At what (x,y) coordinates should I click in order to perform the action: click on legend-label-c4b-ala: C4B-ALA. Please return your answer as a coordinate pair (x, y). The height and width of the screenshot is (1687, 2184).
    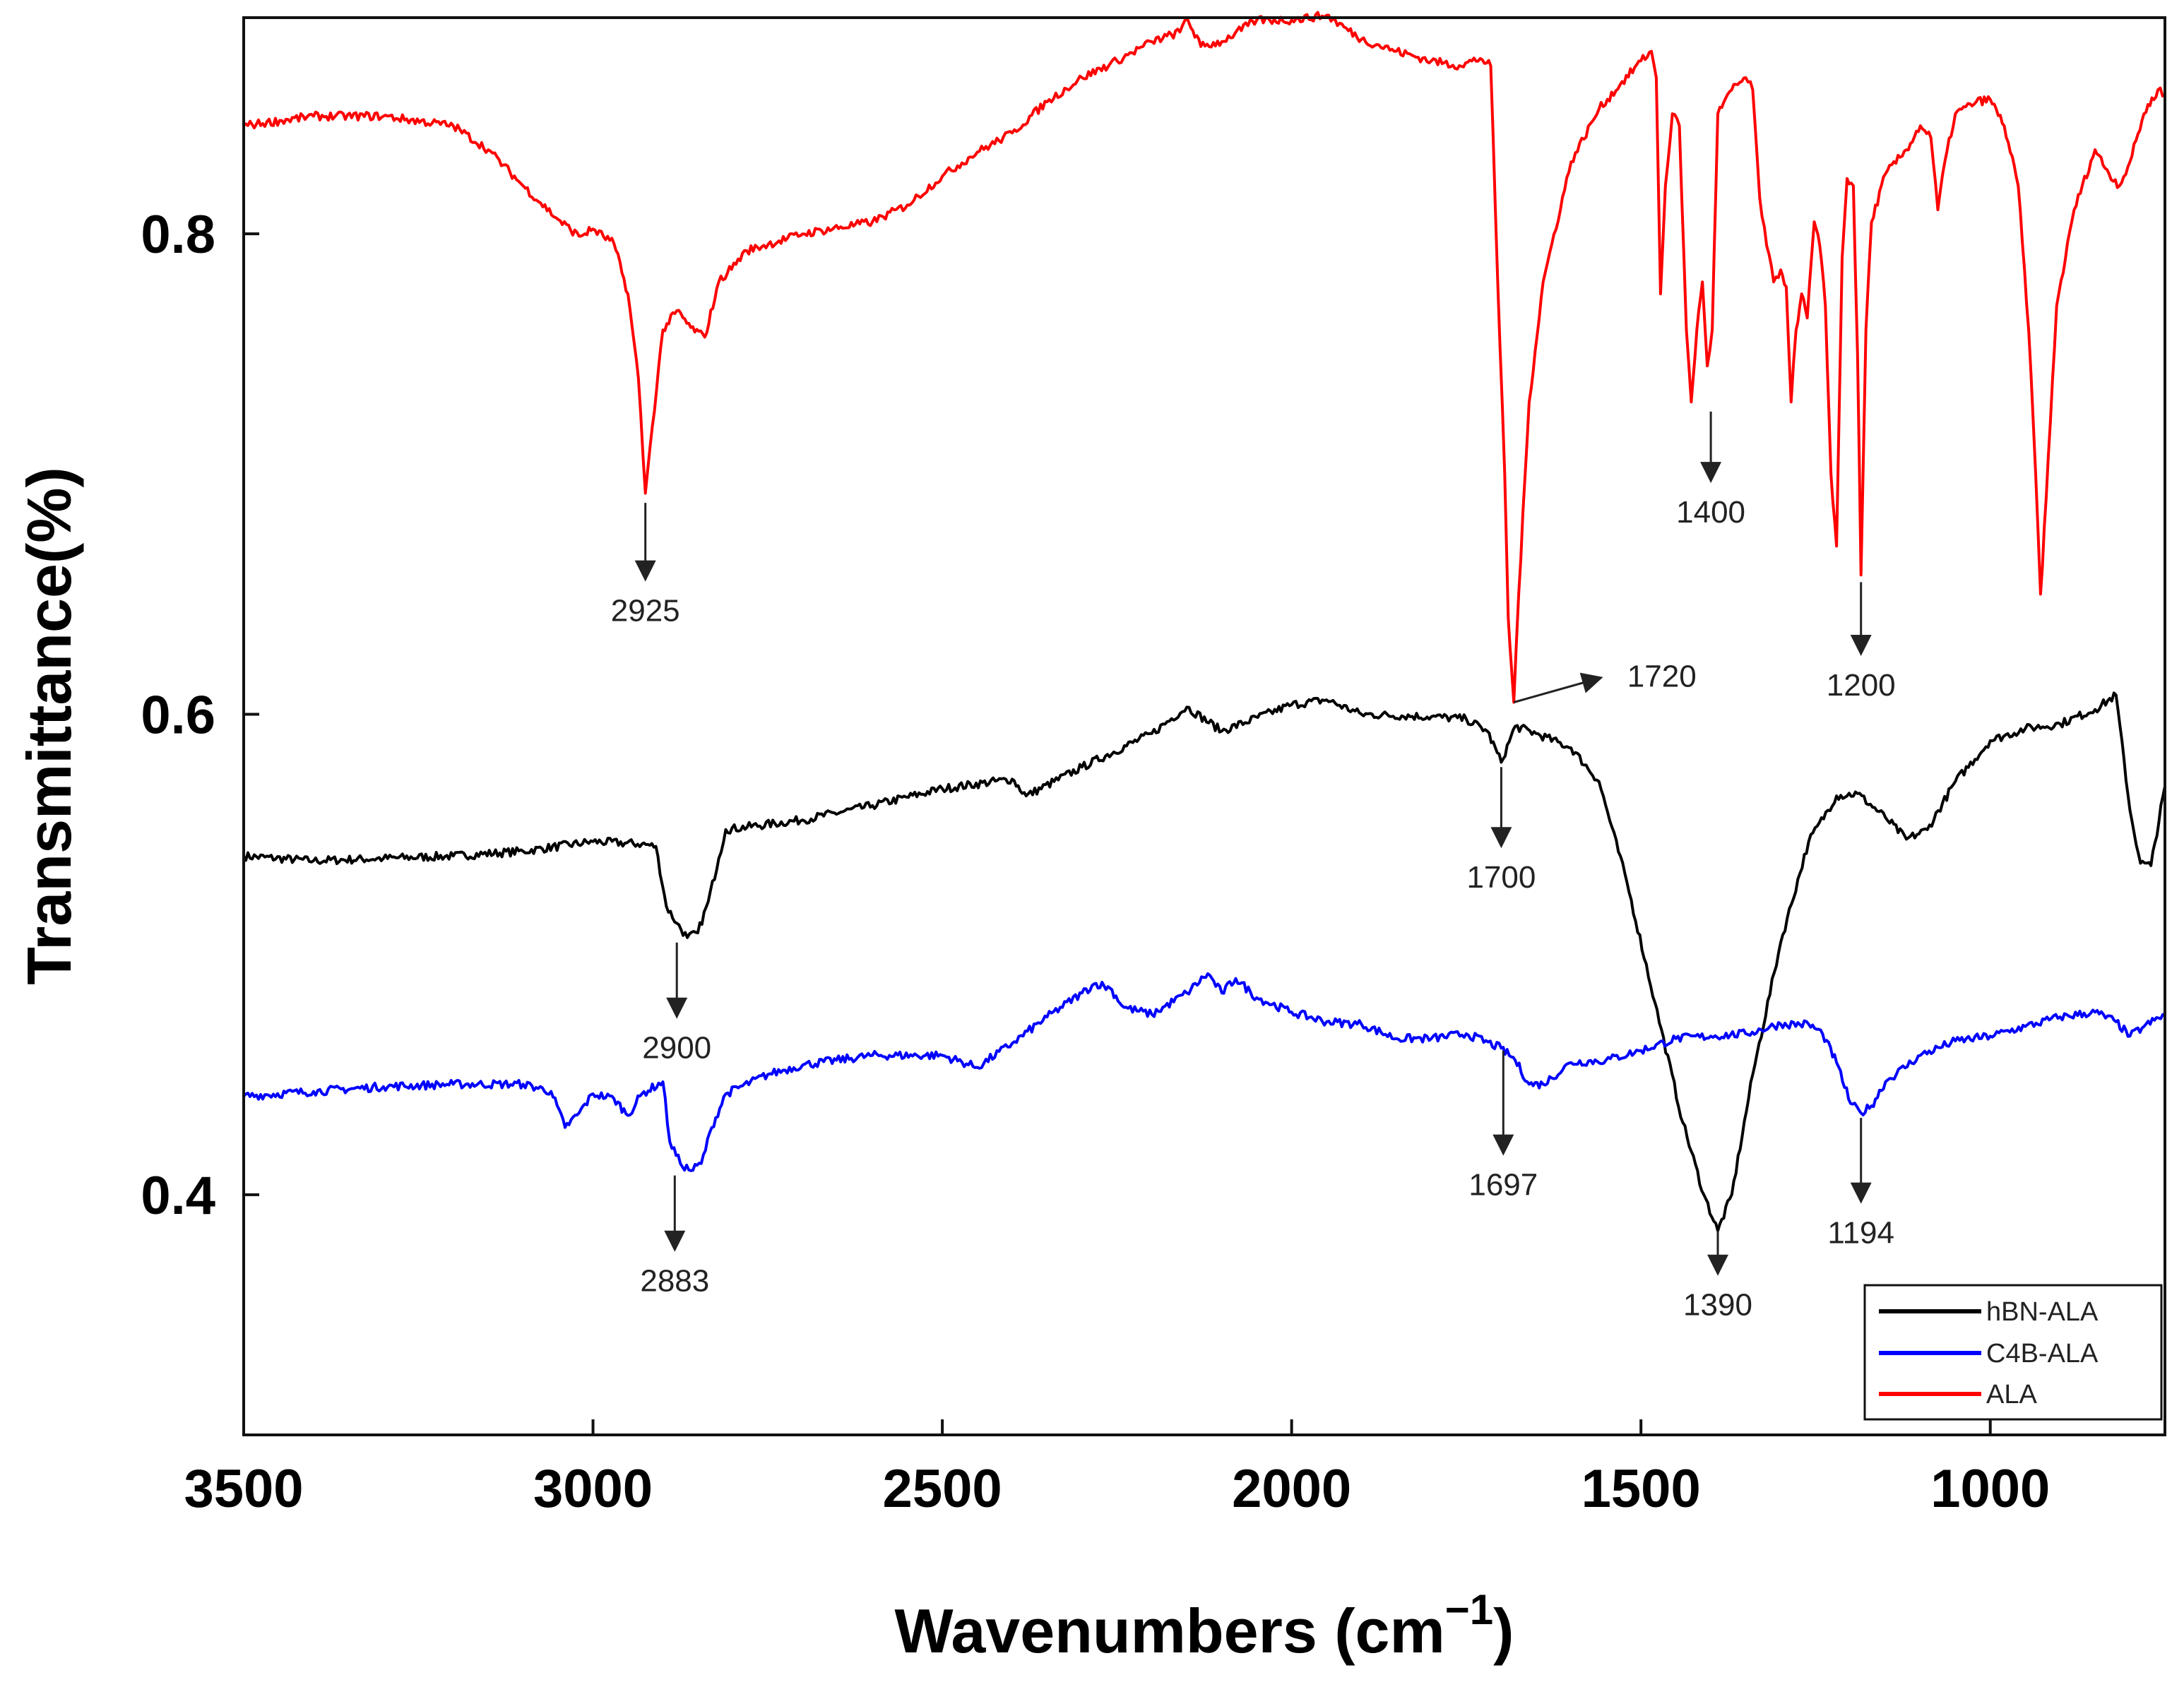
    Looking at the image, I should click on (2042, 1354).